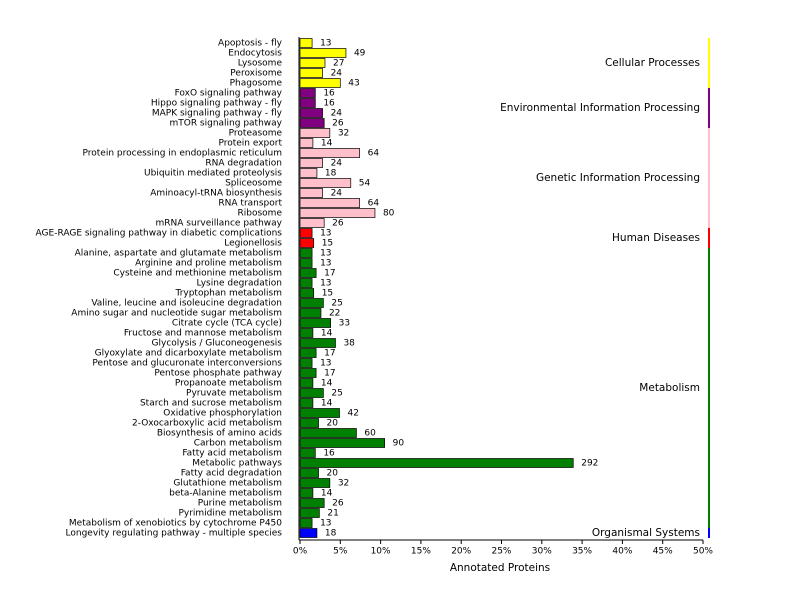 Image resolution: width=800 pixels, height=600 pixels. I want to click on x-tick-label: 40%, so click(622, 552).